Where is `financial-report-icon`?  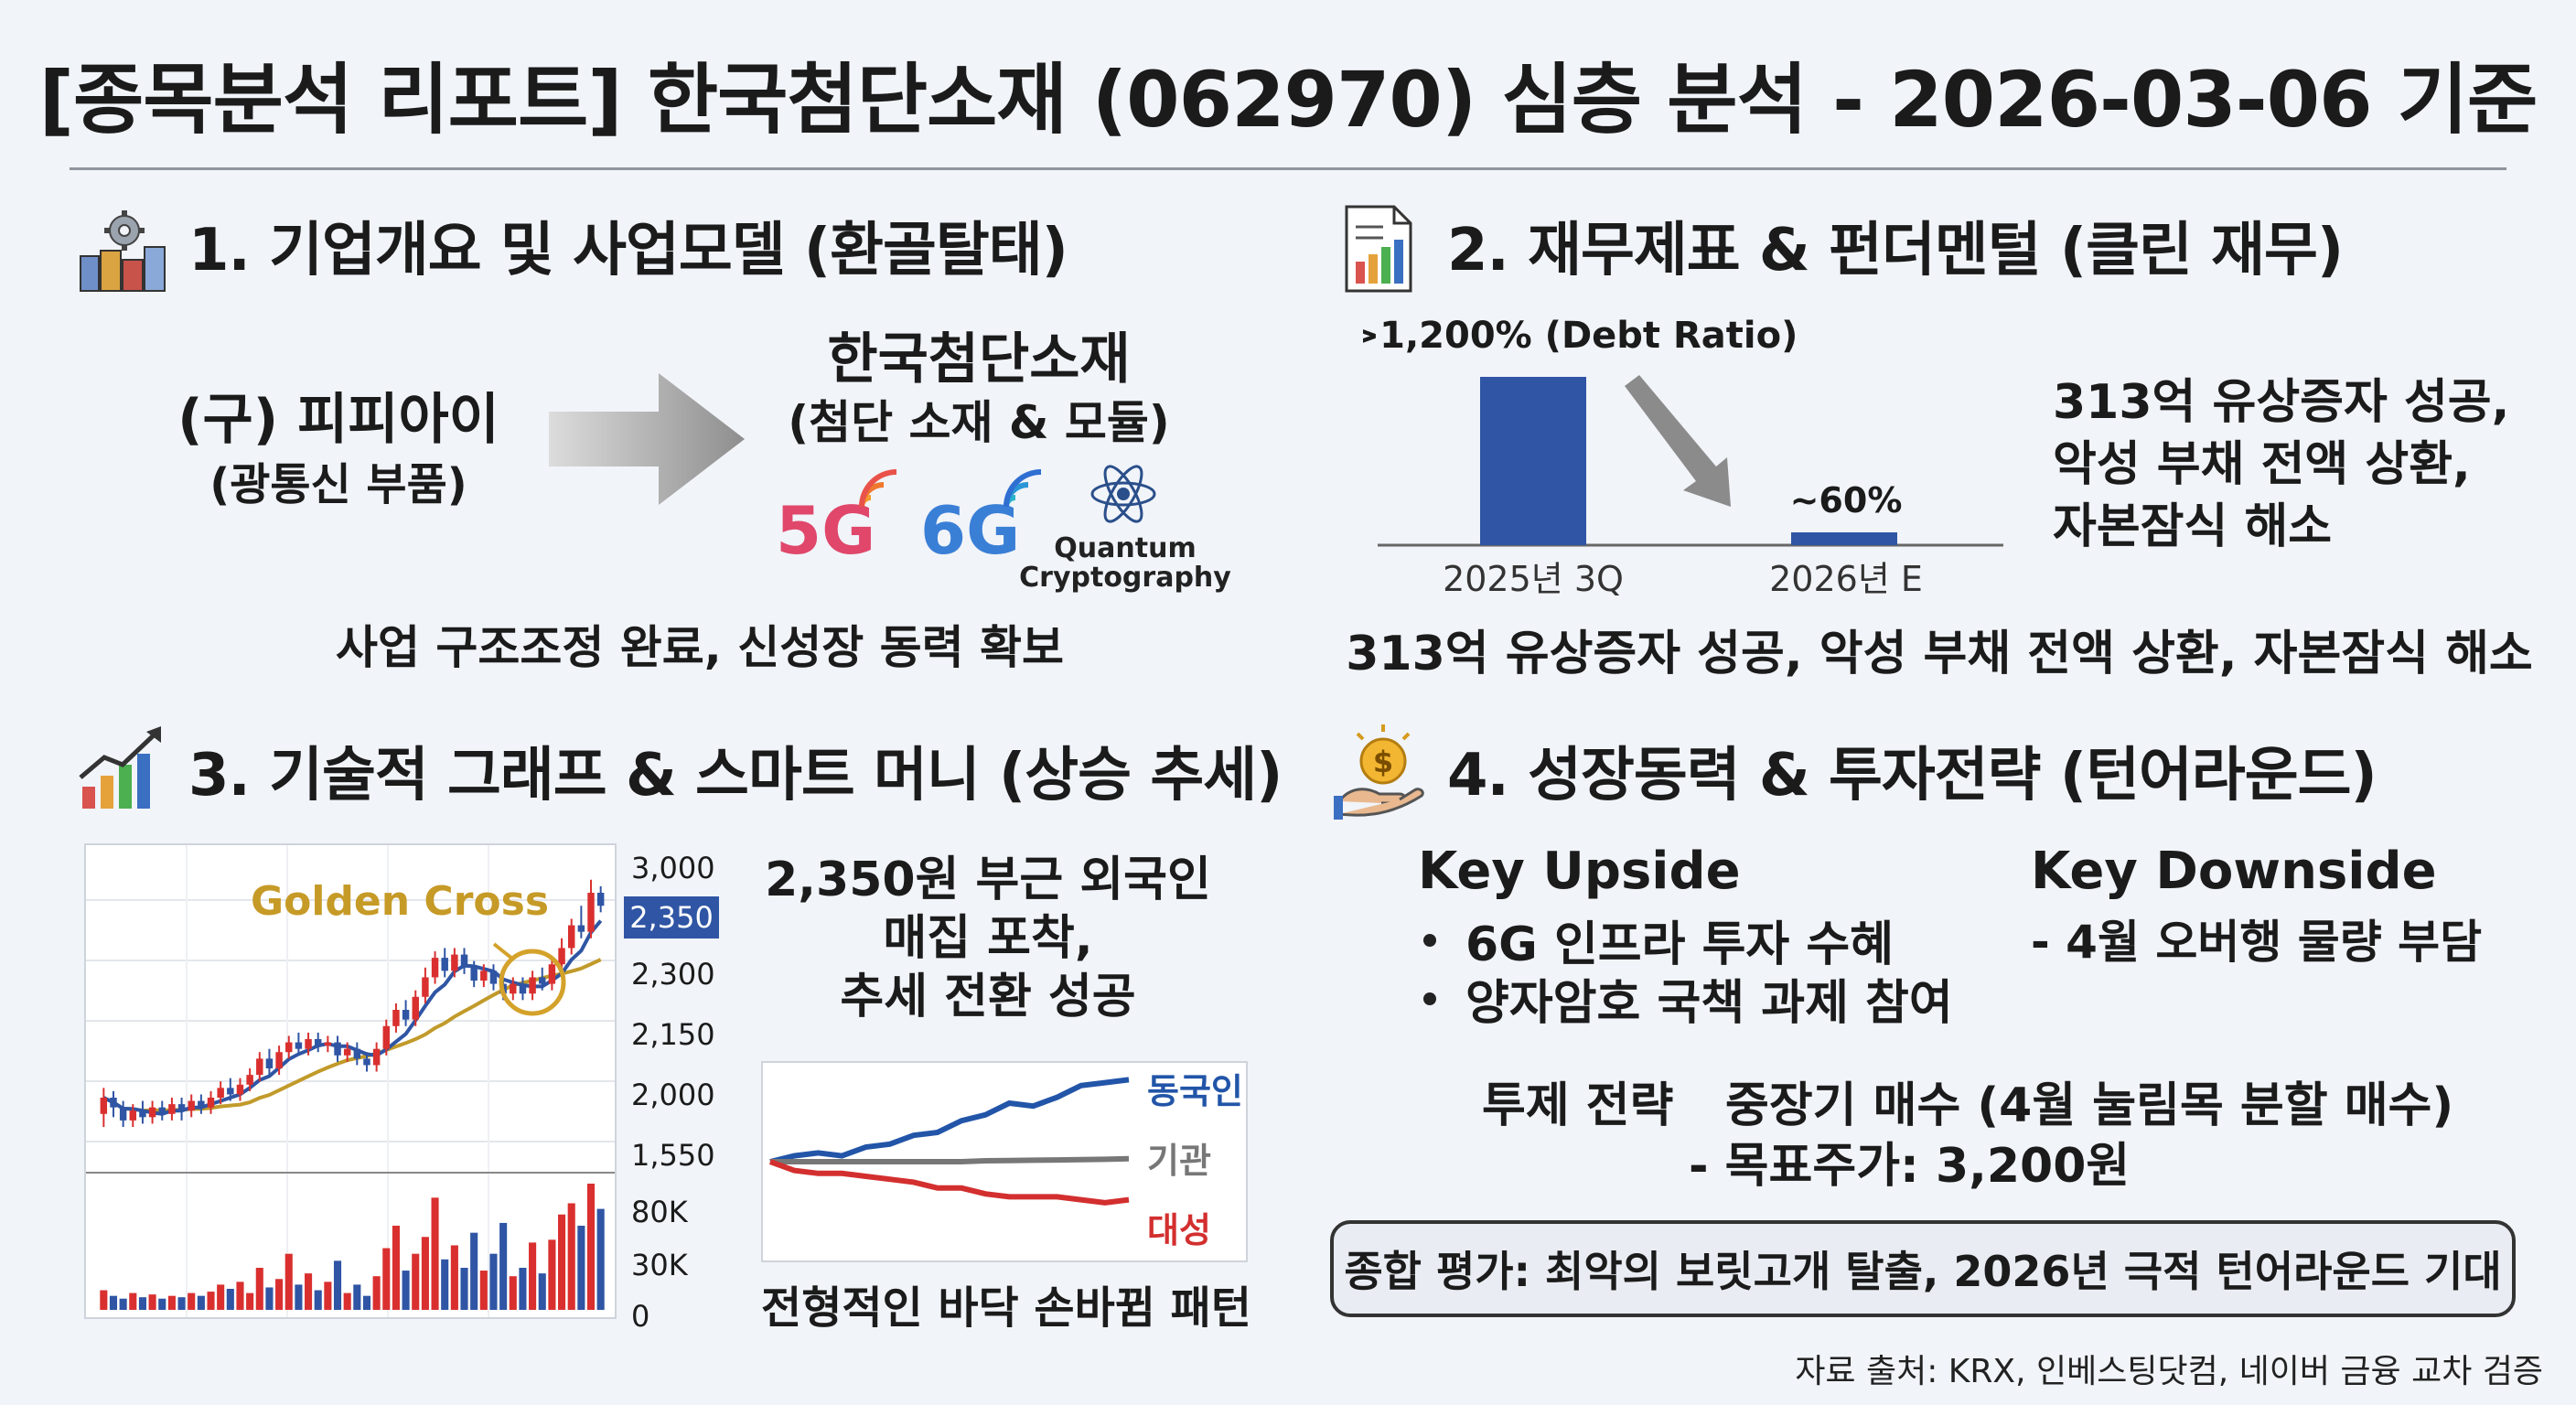 financial-report-icon is located at coordinates (1378, 249).